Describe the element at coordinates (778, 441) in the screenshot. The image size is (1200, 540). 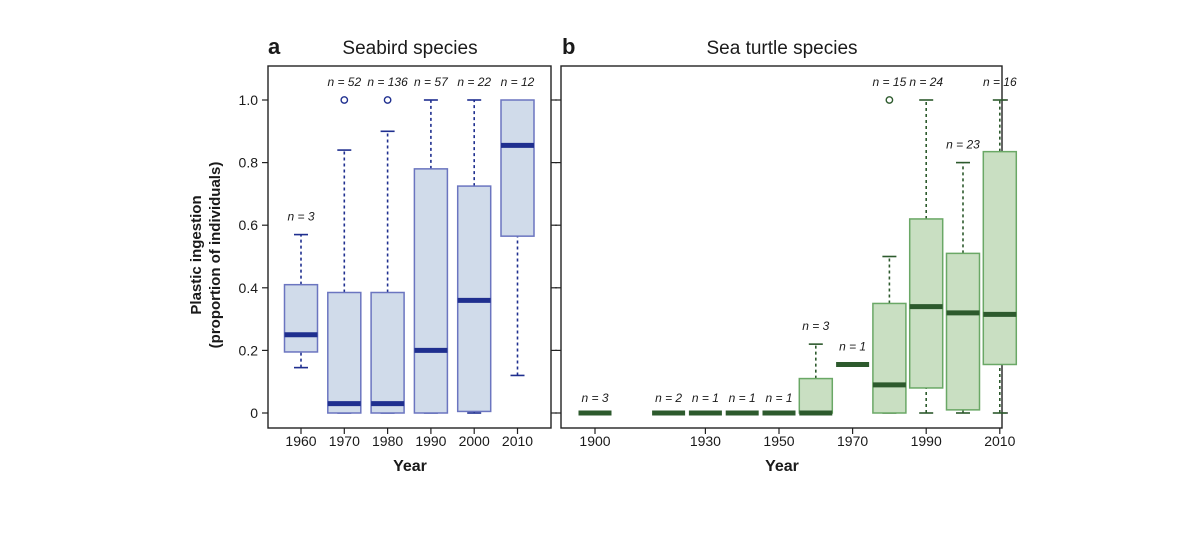
I see `x-tick-label: 1950` at that location.